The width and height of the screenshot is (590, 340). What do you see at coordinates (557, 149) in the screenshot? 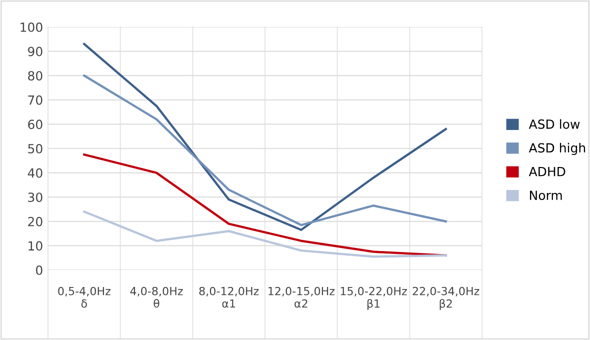
I see `legend-label: ASD high` at bounding box center [557, 149].